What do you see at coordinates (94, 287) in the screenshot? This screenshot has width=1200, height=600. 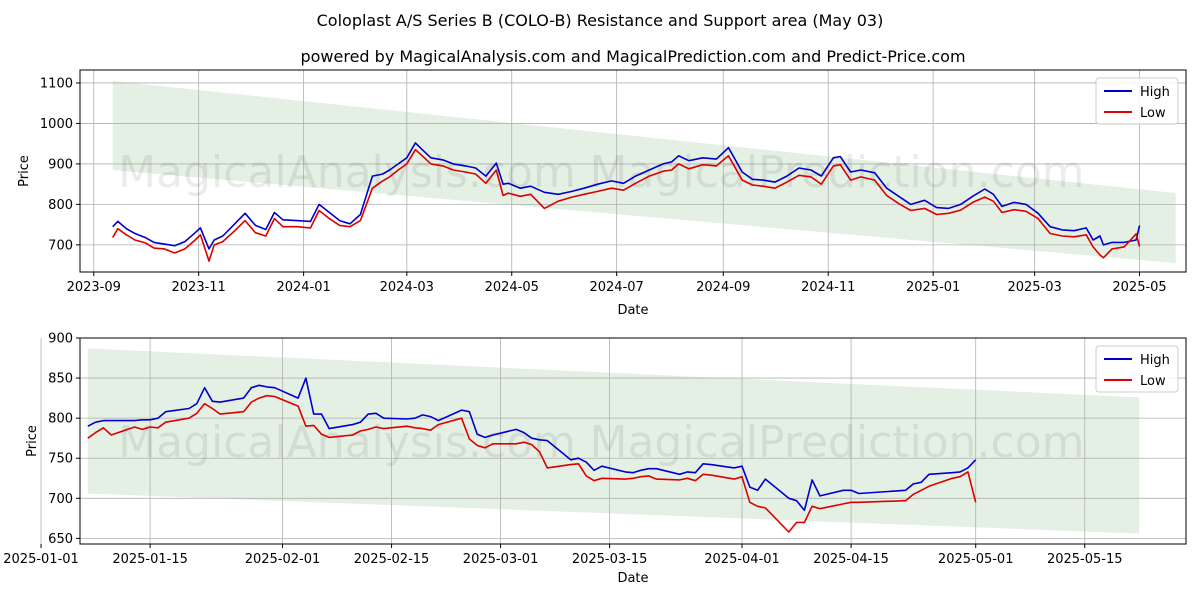 I see `x-tick-label: 2023-09` at bounding box center [94, 287].